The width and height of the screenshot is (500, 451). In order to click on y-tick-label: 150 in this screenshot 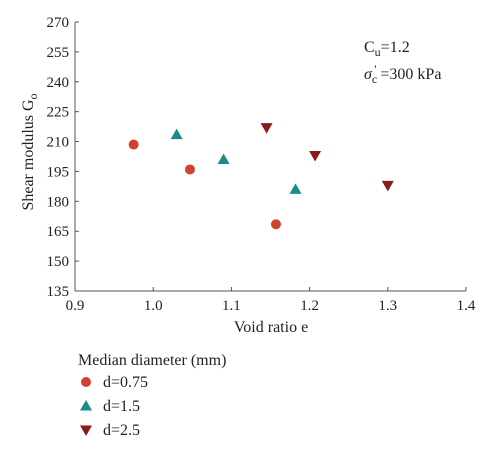, I will do `click(58, 262)`.